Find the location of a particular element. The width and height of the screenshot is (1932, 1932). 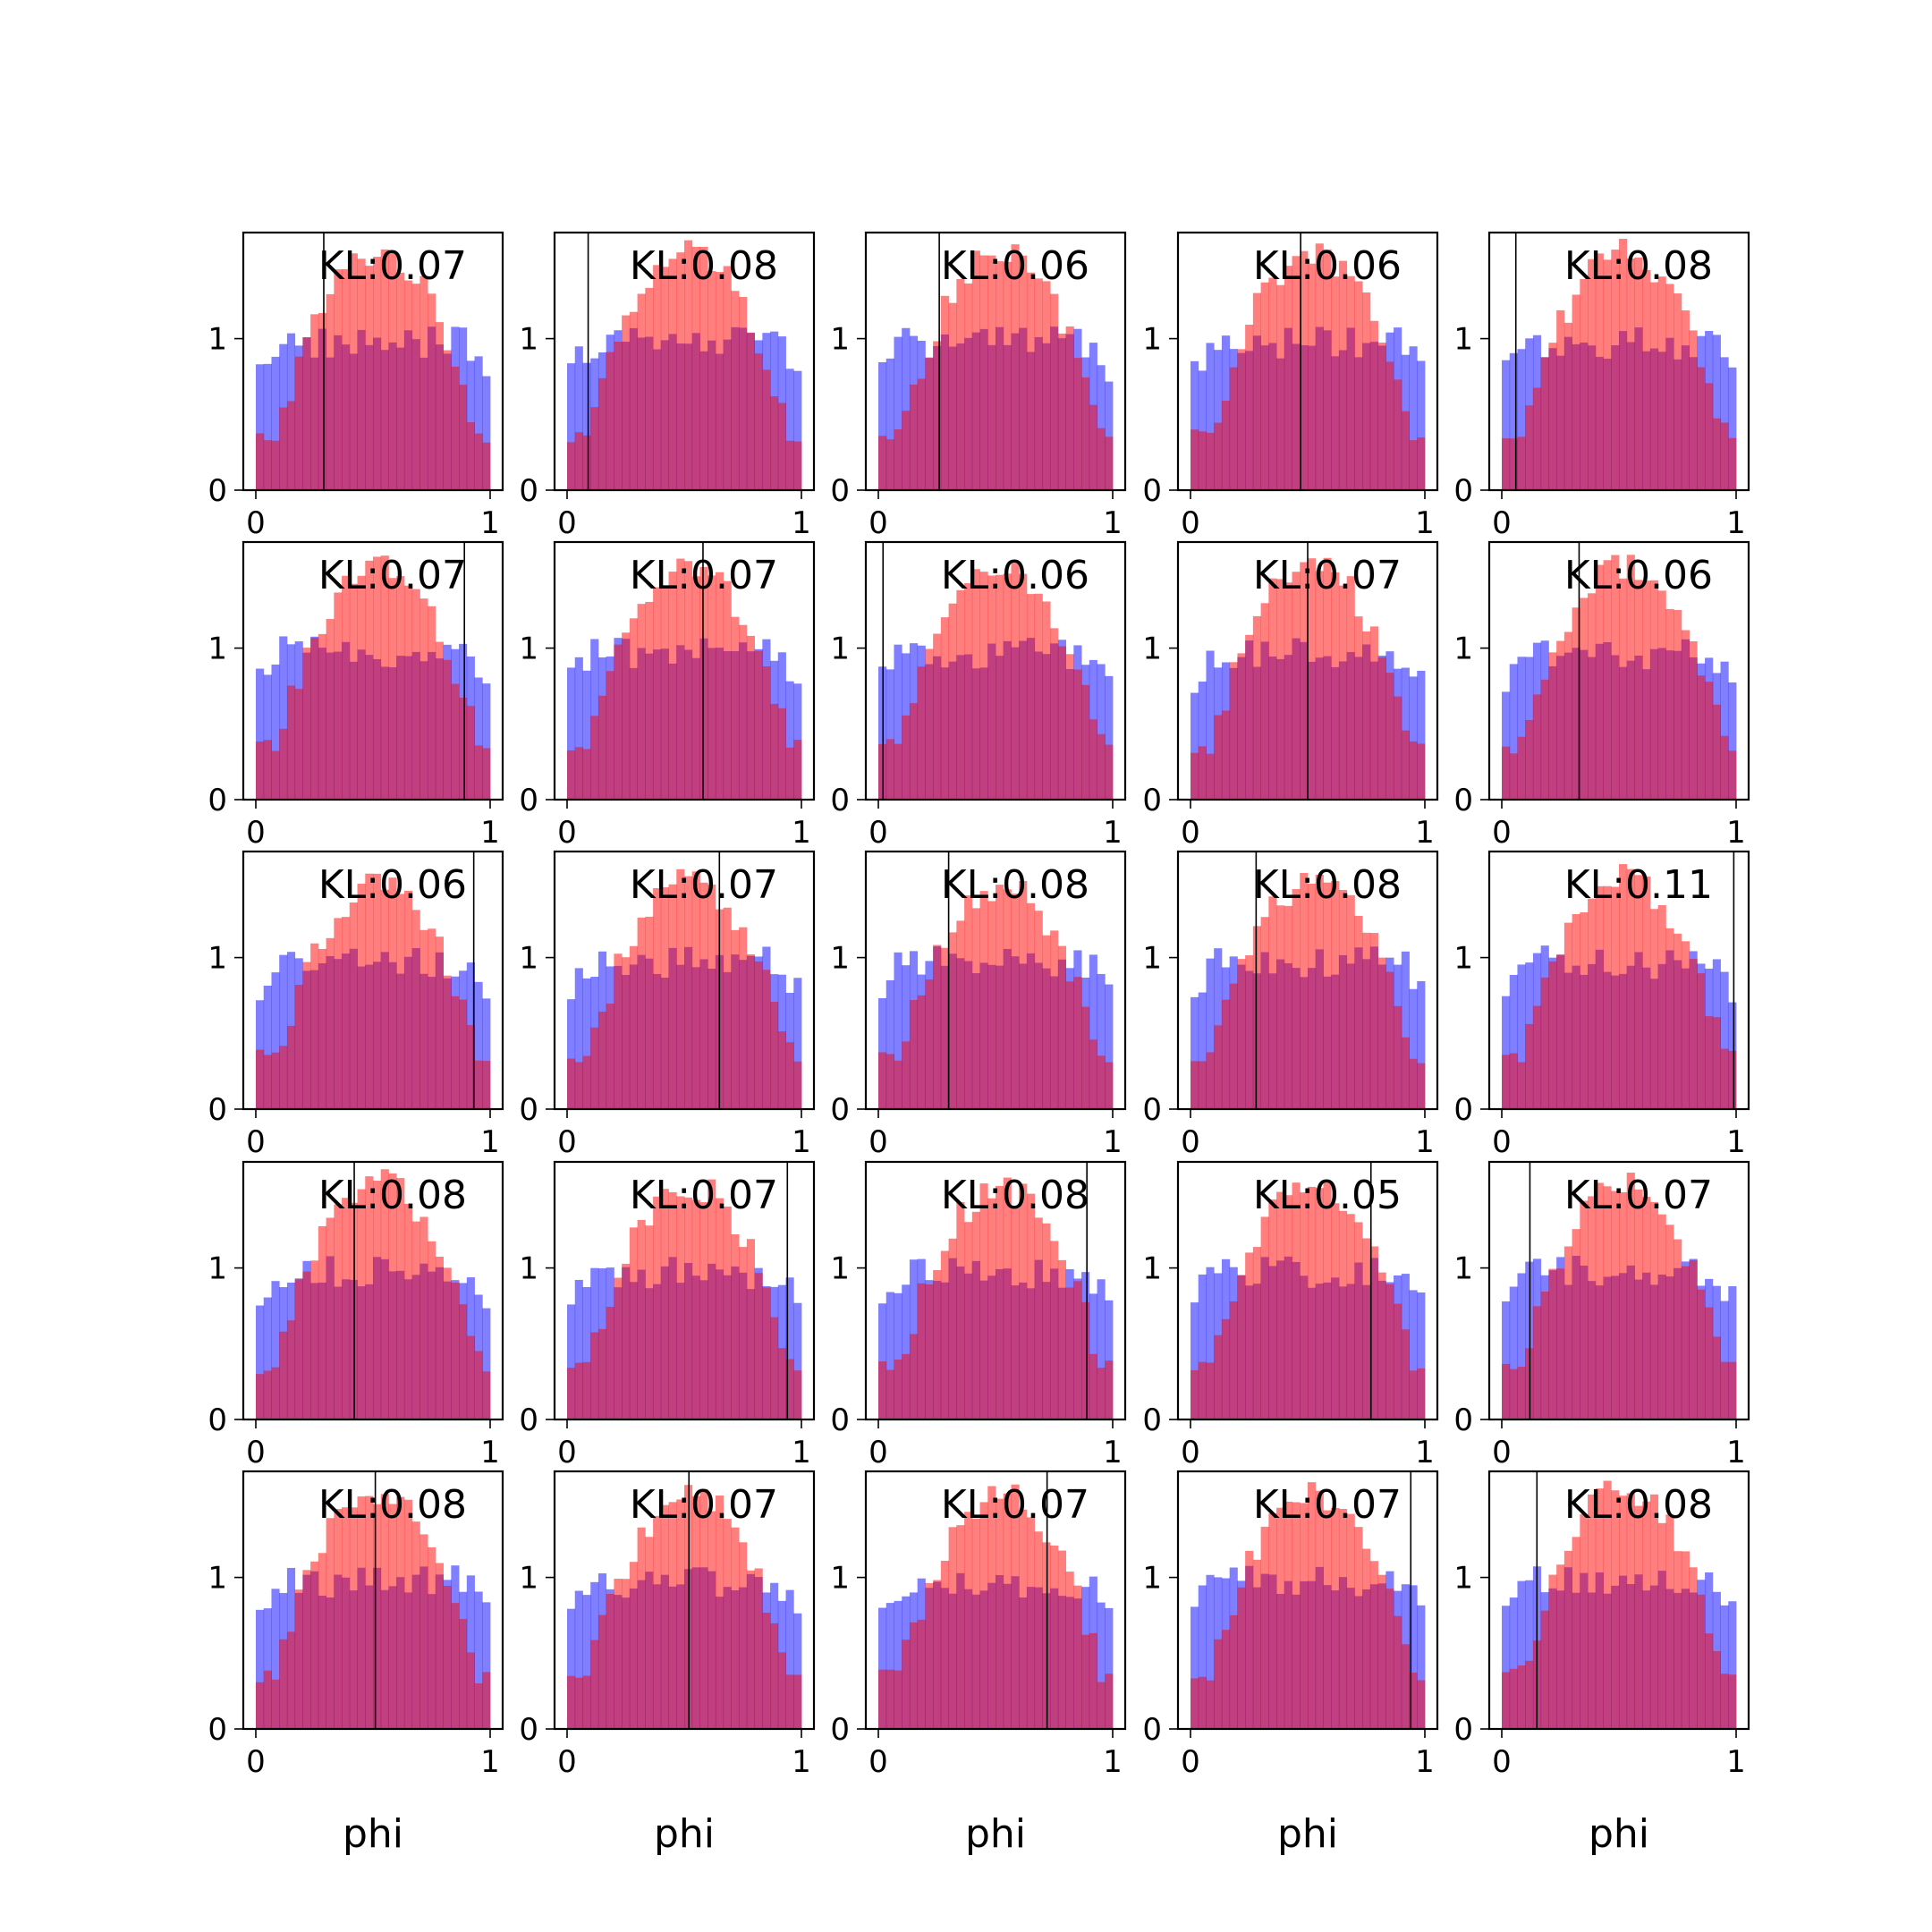

kl-label: KL:0.06 is located at coordinates (1327, 266).